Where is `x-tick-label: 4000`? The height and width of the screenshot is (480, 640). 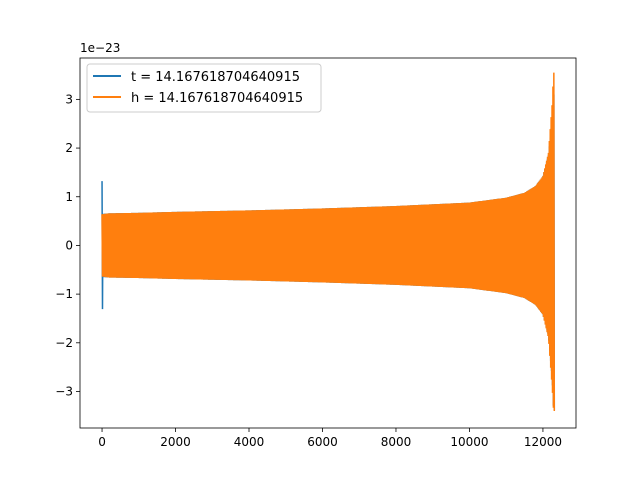 x-tick-label: 4000 is located at coordinates (249, 442).